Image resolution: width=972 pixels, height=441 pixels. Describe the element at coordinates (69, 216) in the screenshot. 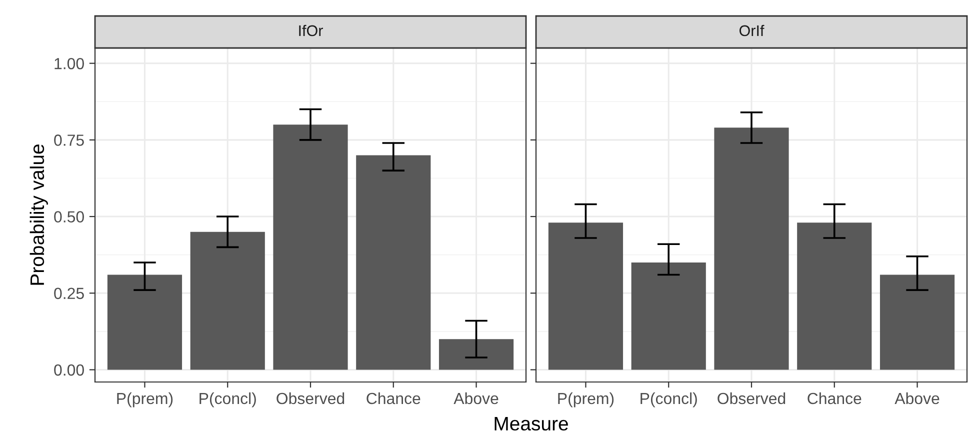

I see `y-tick-label: 0.50` at that location.